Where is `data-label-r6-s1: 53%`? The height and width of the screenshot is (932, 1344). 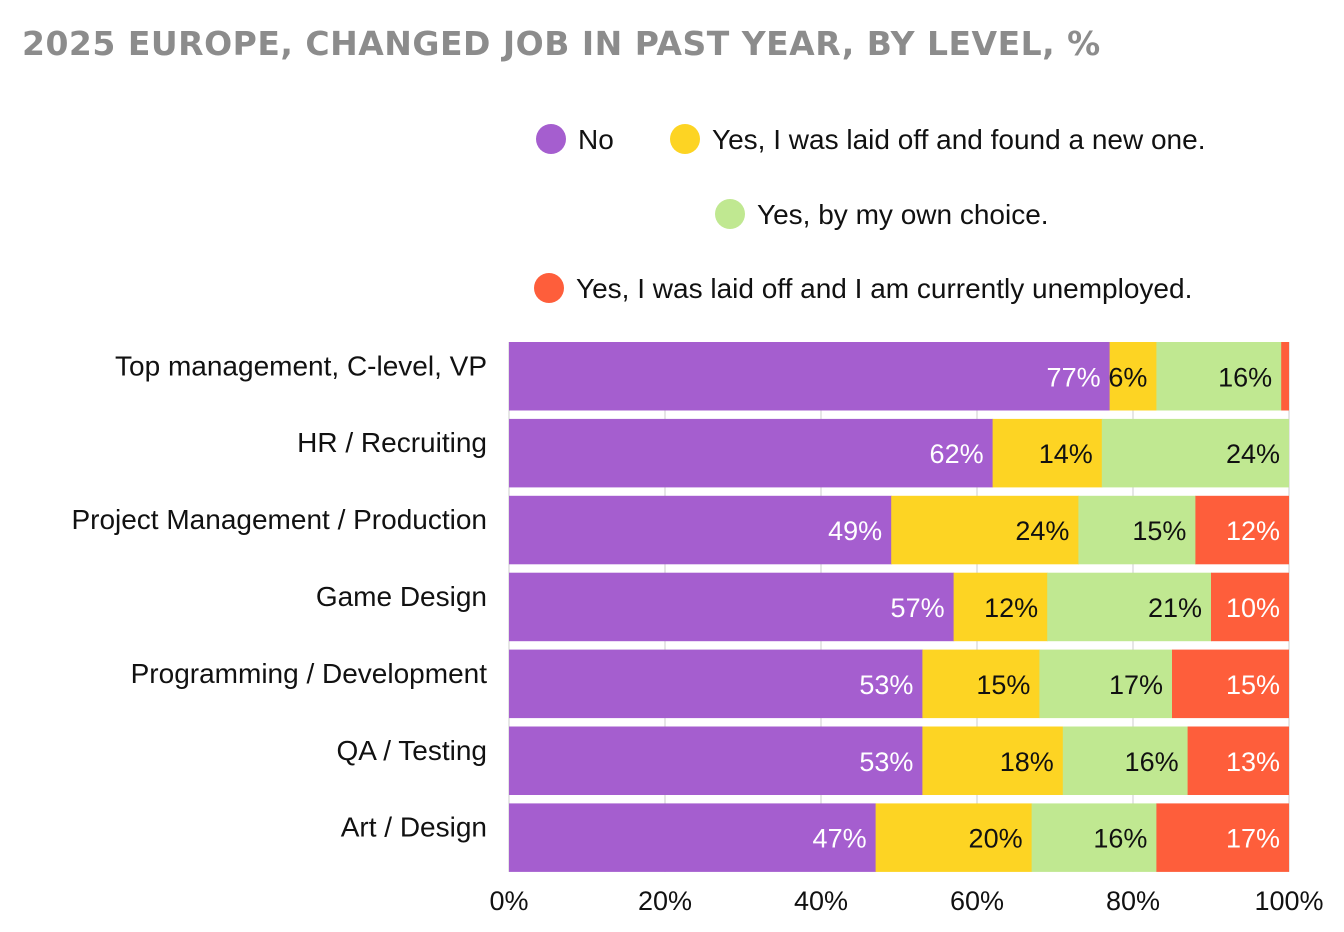 data-label-r6-s1: 53% is located at coordinates (886, 762).